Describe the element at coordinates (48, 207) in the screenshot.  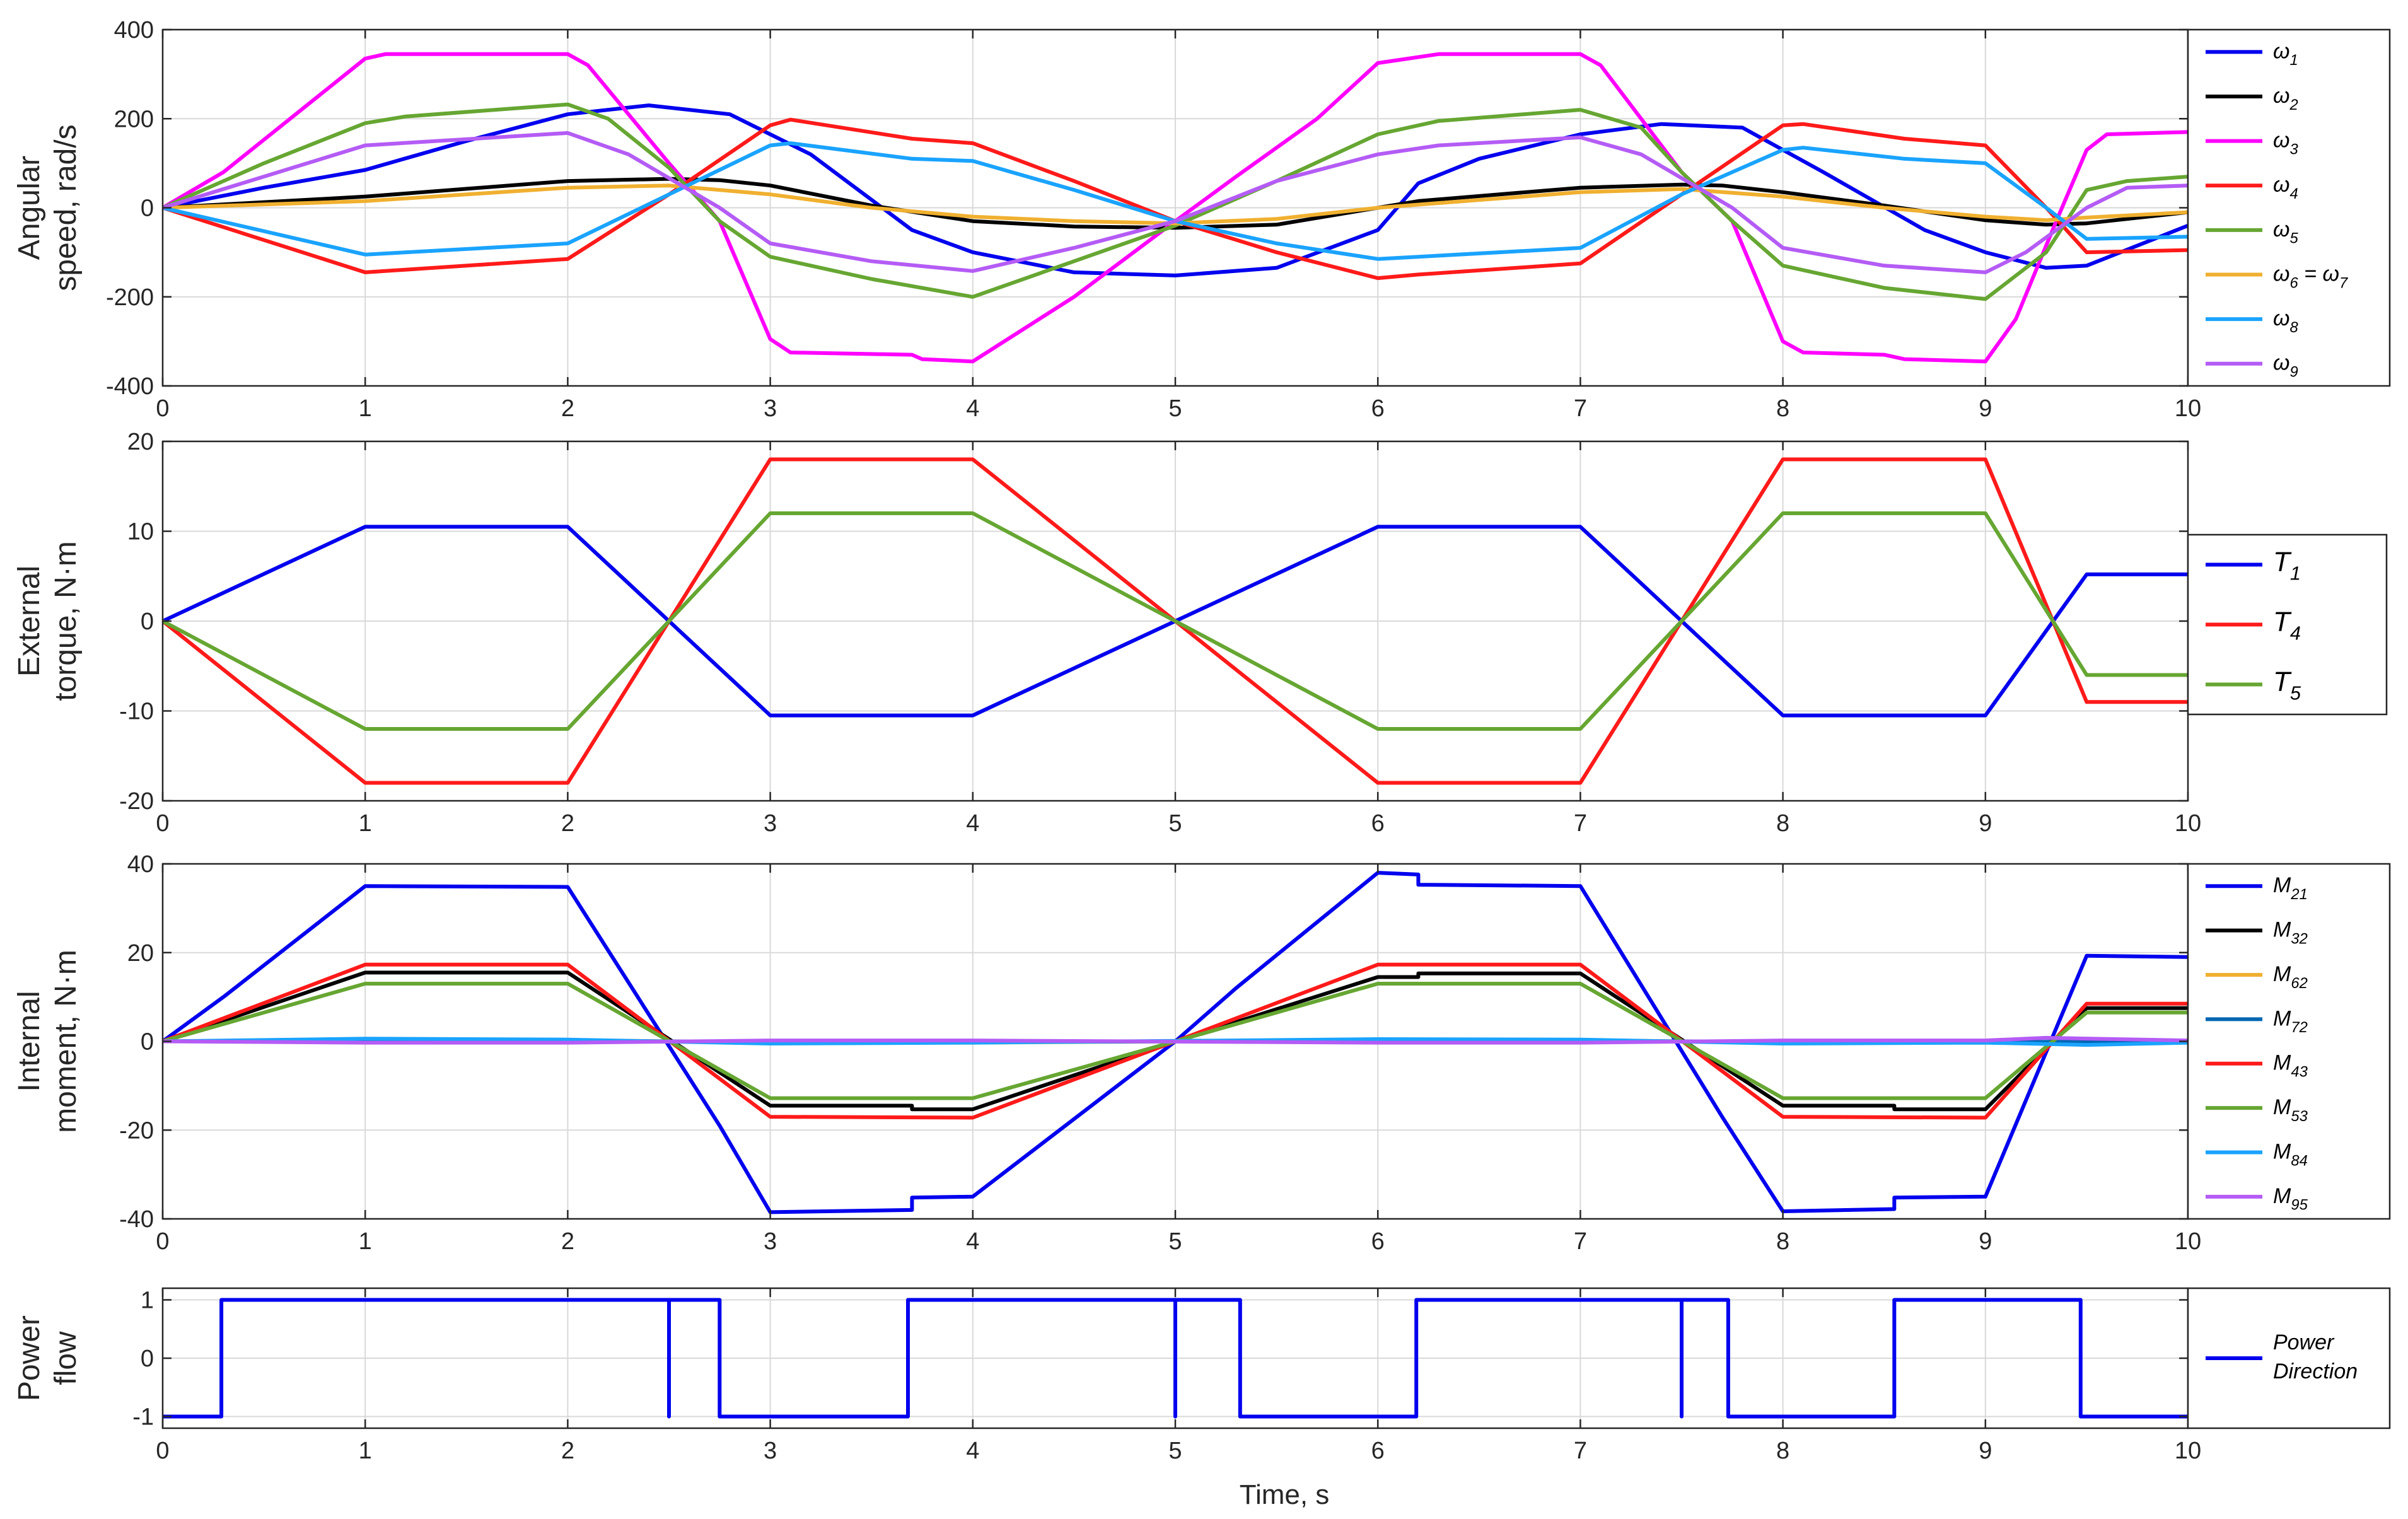
I see `y-axis-label: Angular speed, rad/s` at that location.